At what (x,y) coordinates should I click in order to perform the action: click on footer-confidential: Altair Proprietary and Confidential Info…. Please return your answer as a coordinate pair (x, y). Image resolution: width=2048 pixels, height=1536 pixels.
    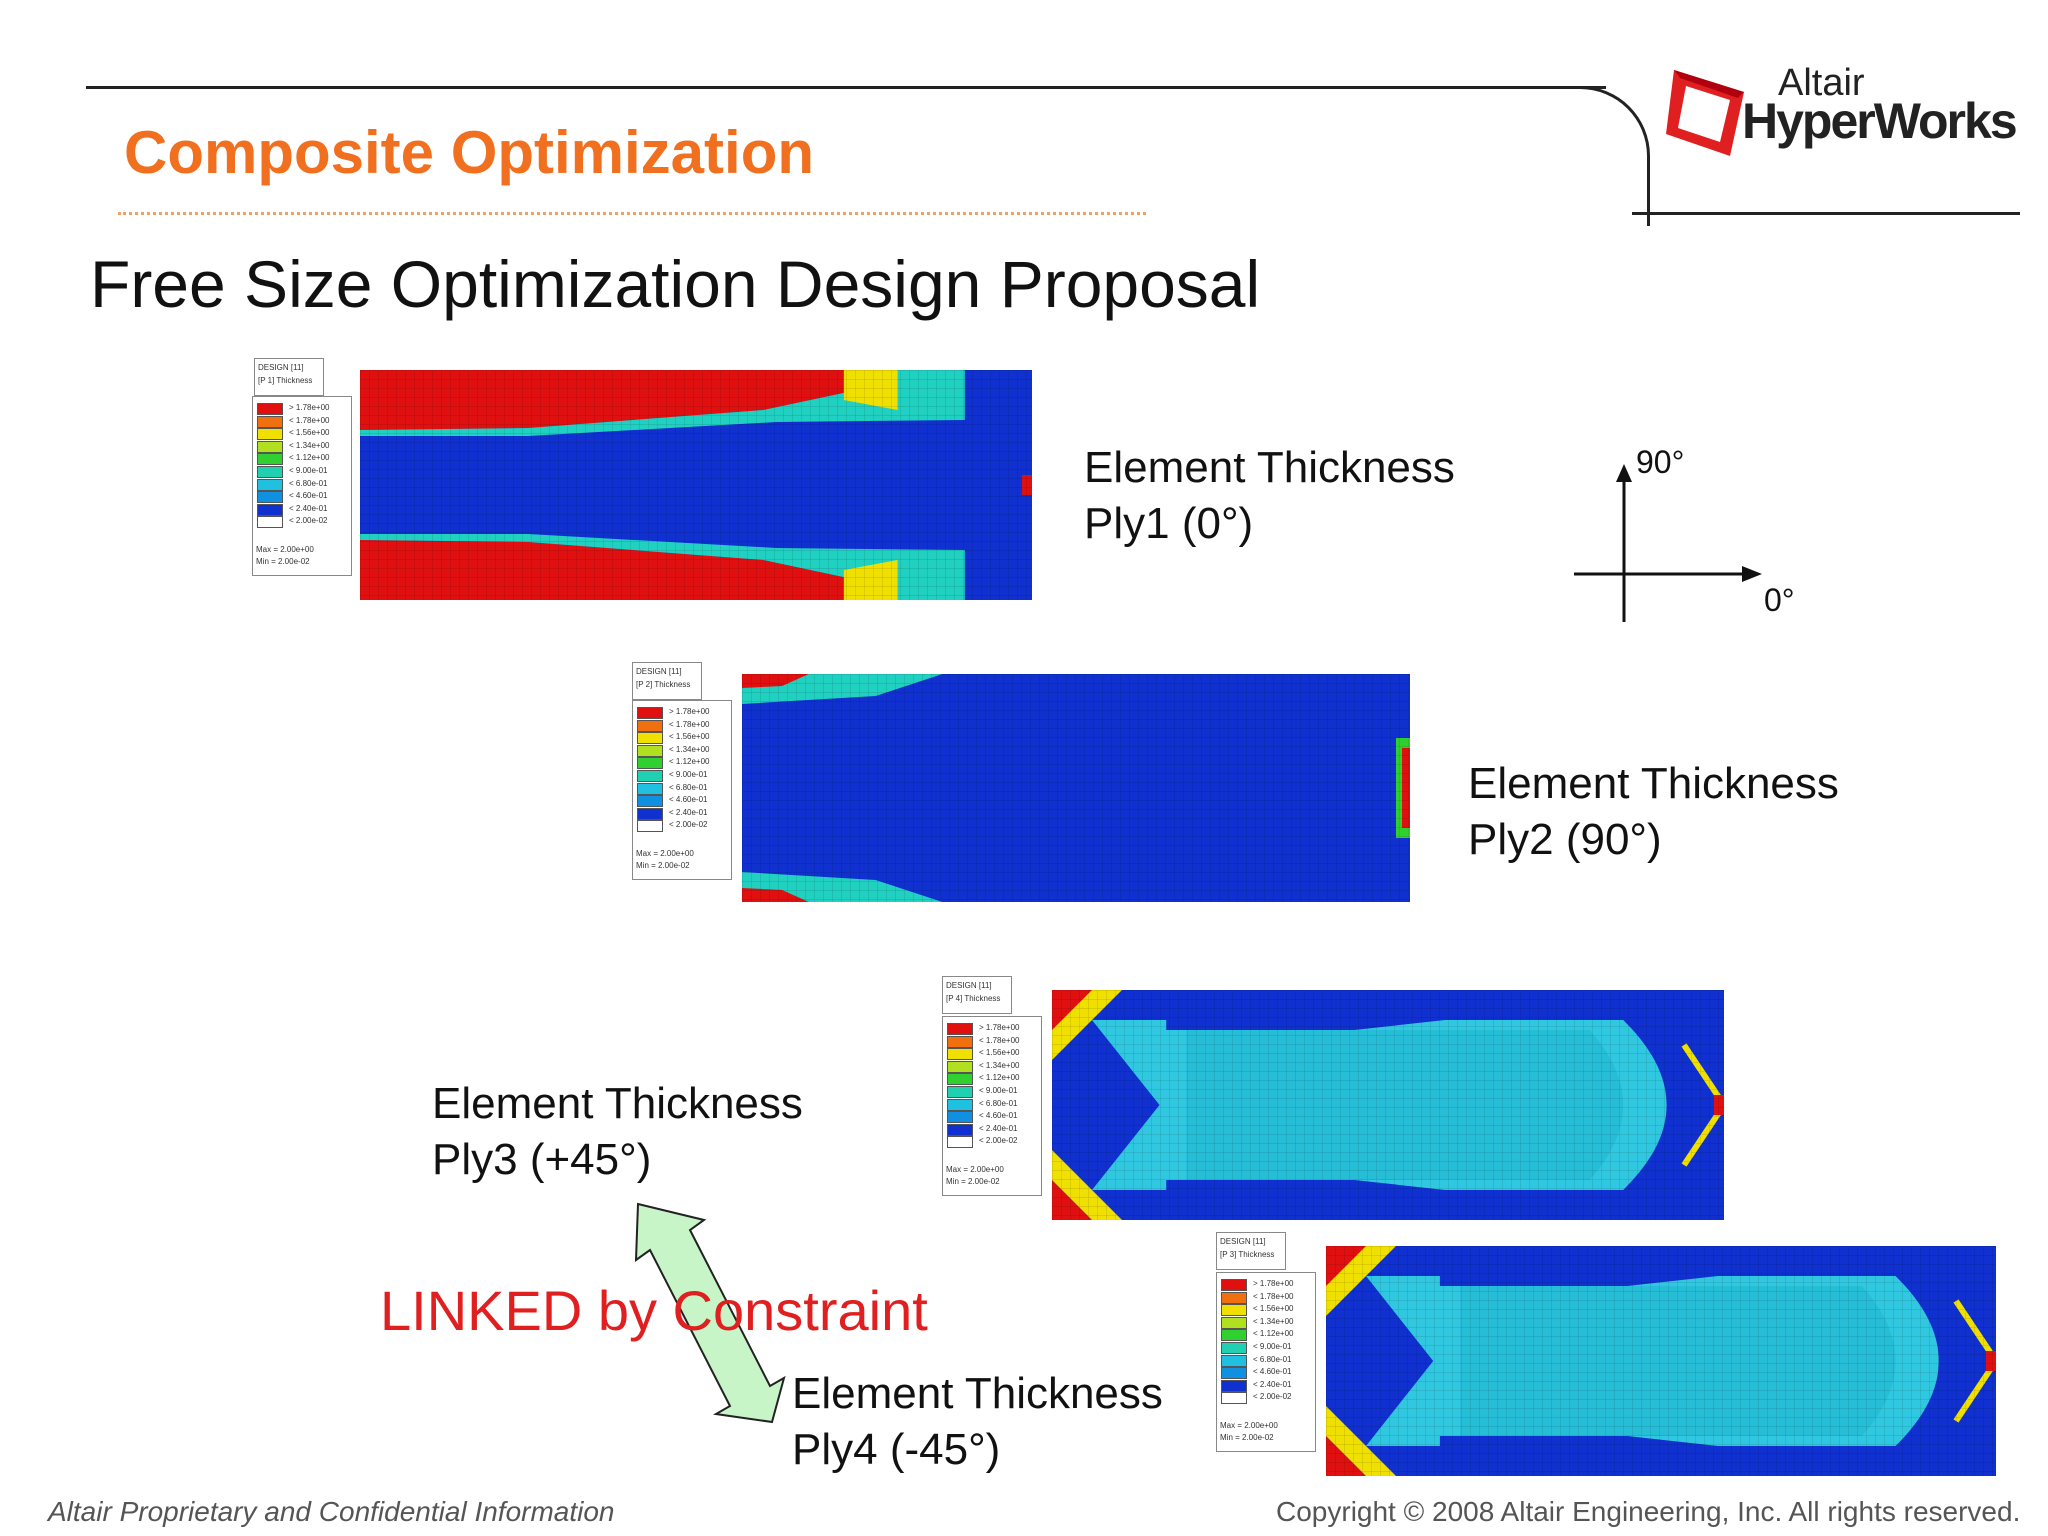
    Looking at the image, I should click on (331, 1511).